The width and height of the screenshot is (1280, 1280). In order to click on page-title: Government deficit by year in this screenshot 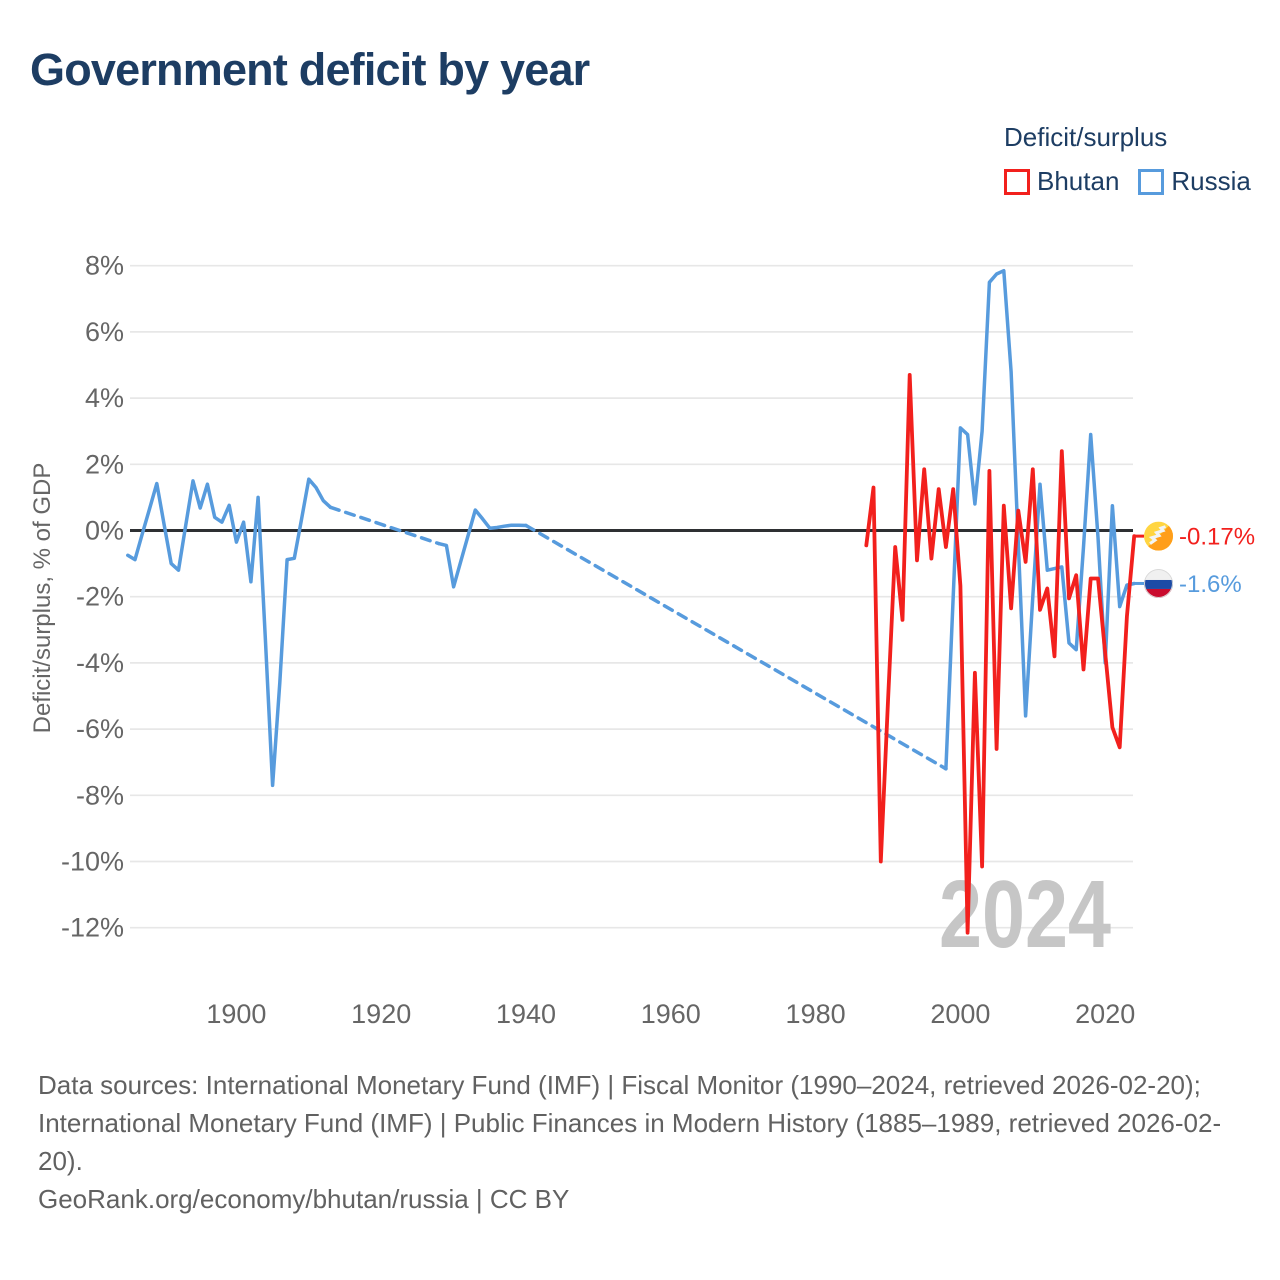, I will do `click(310, 69)`.